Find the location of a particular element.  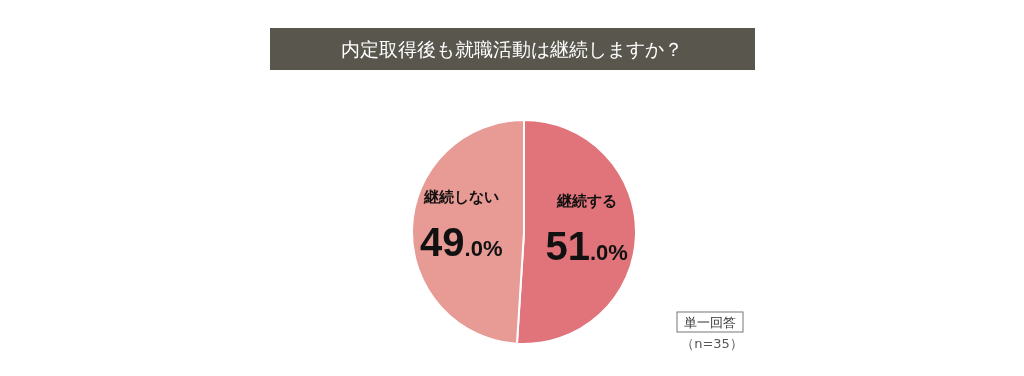

text: 単一回答 is located at coordinates (710, 322).